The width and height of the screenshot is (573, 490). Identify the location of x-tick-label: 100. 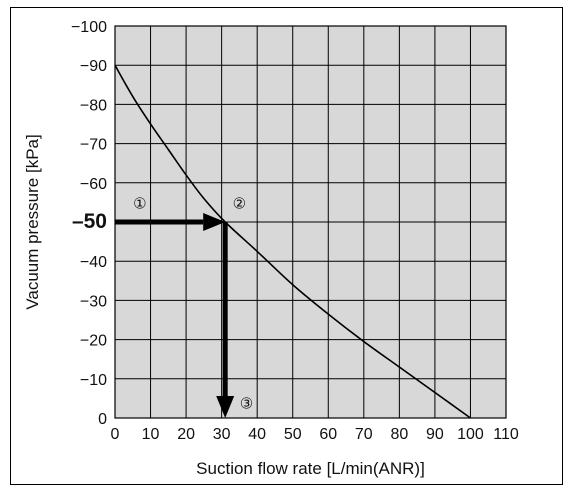
(470, 434).